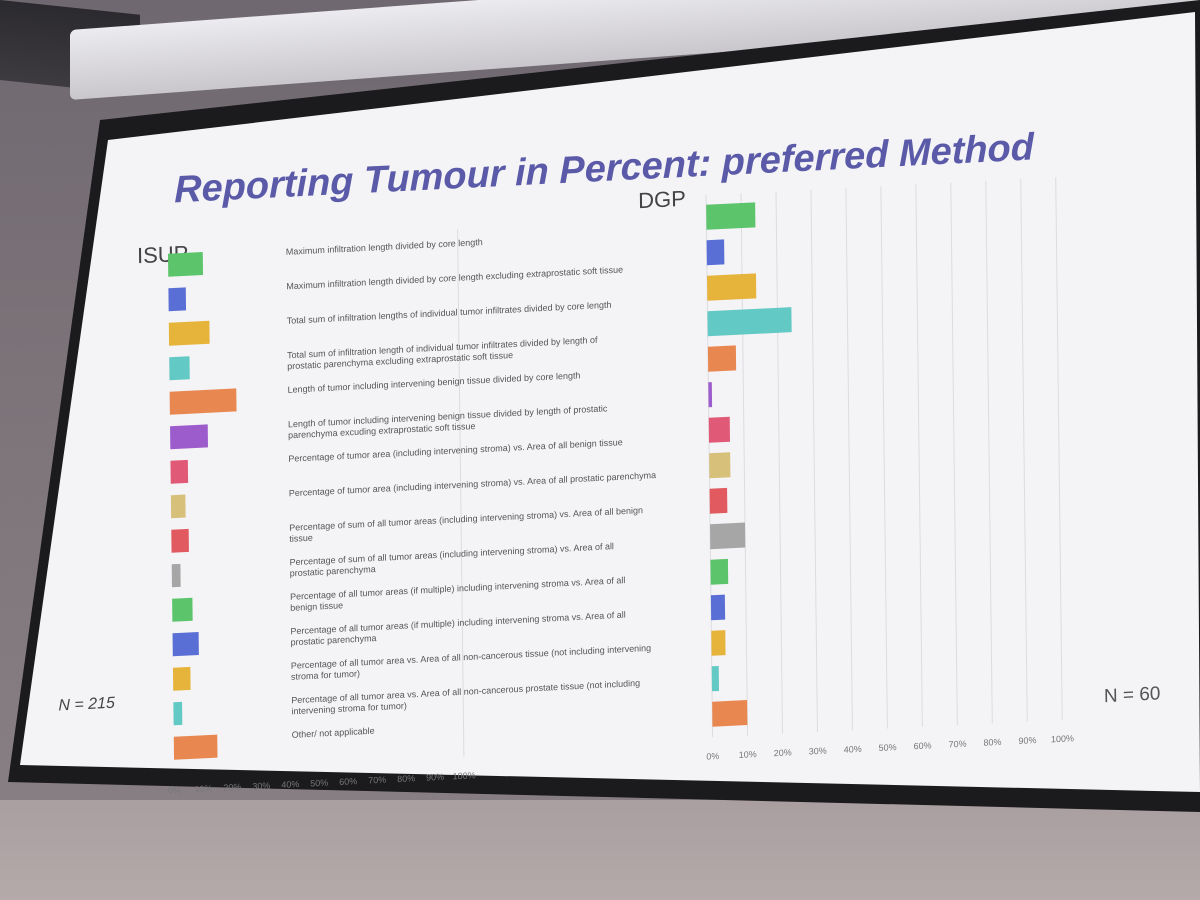  I want to click on dgp-chart-title: DGP, so click(662, 199).